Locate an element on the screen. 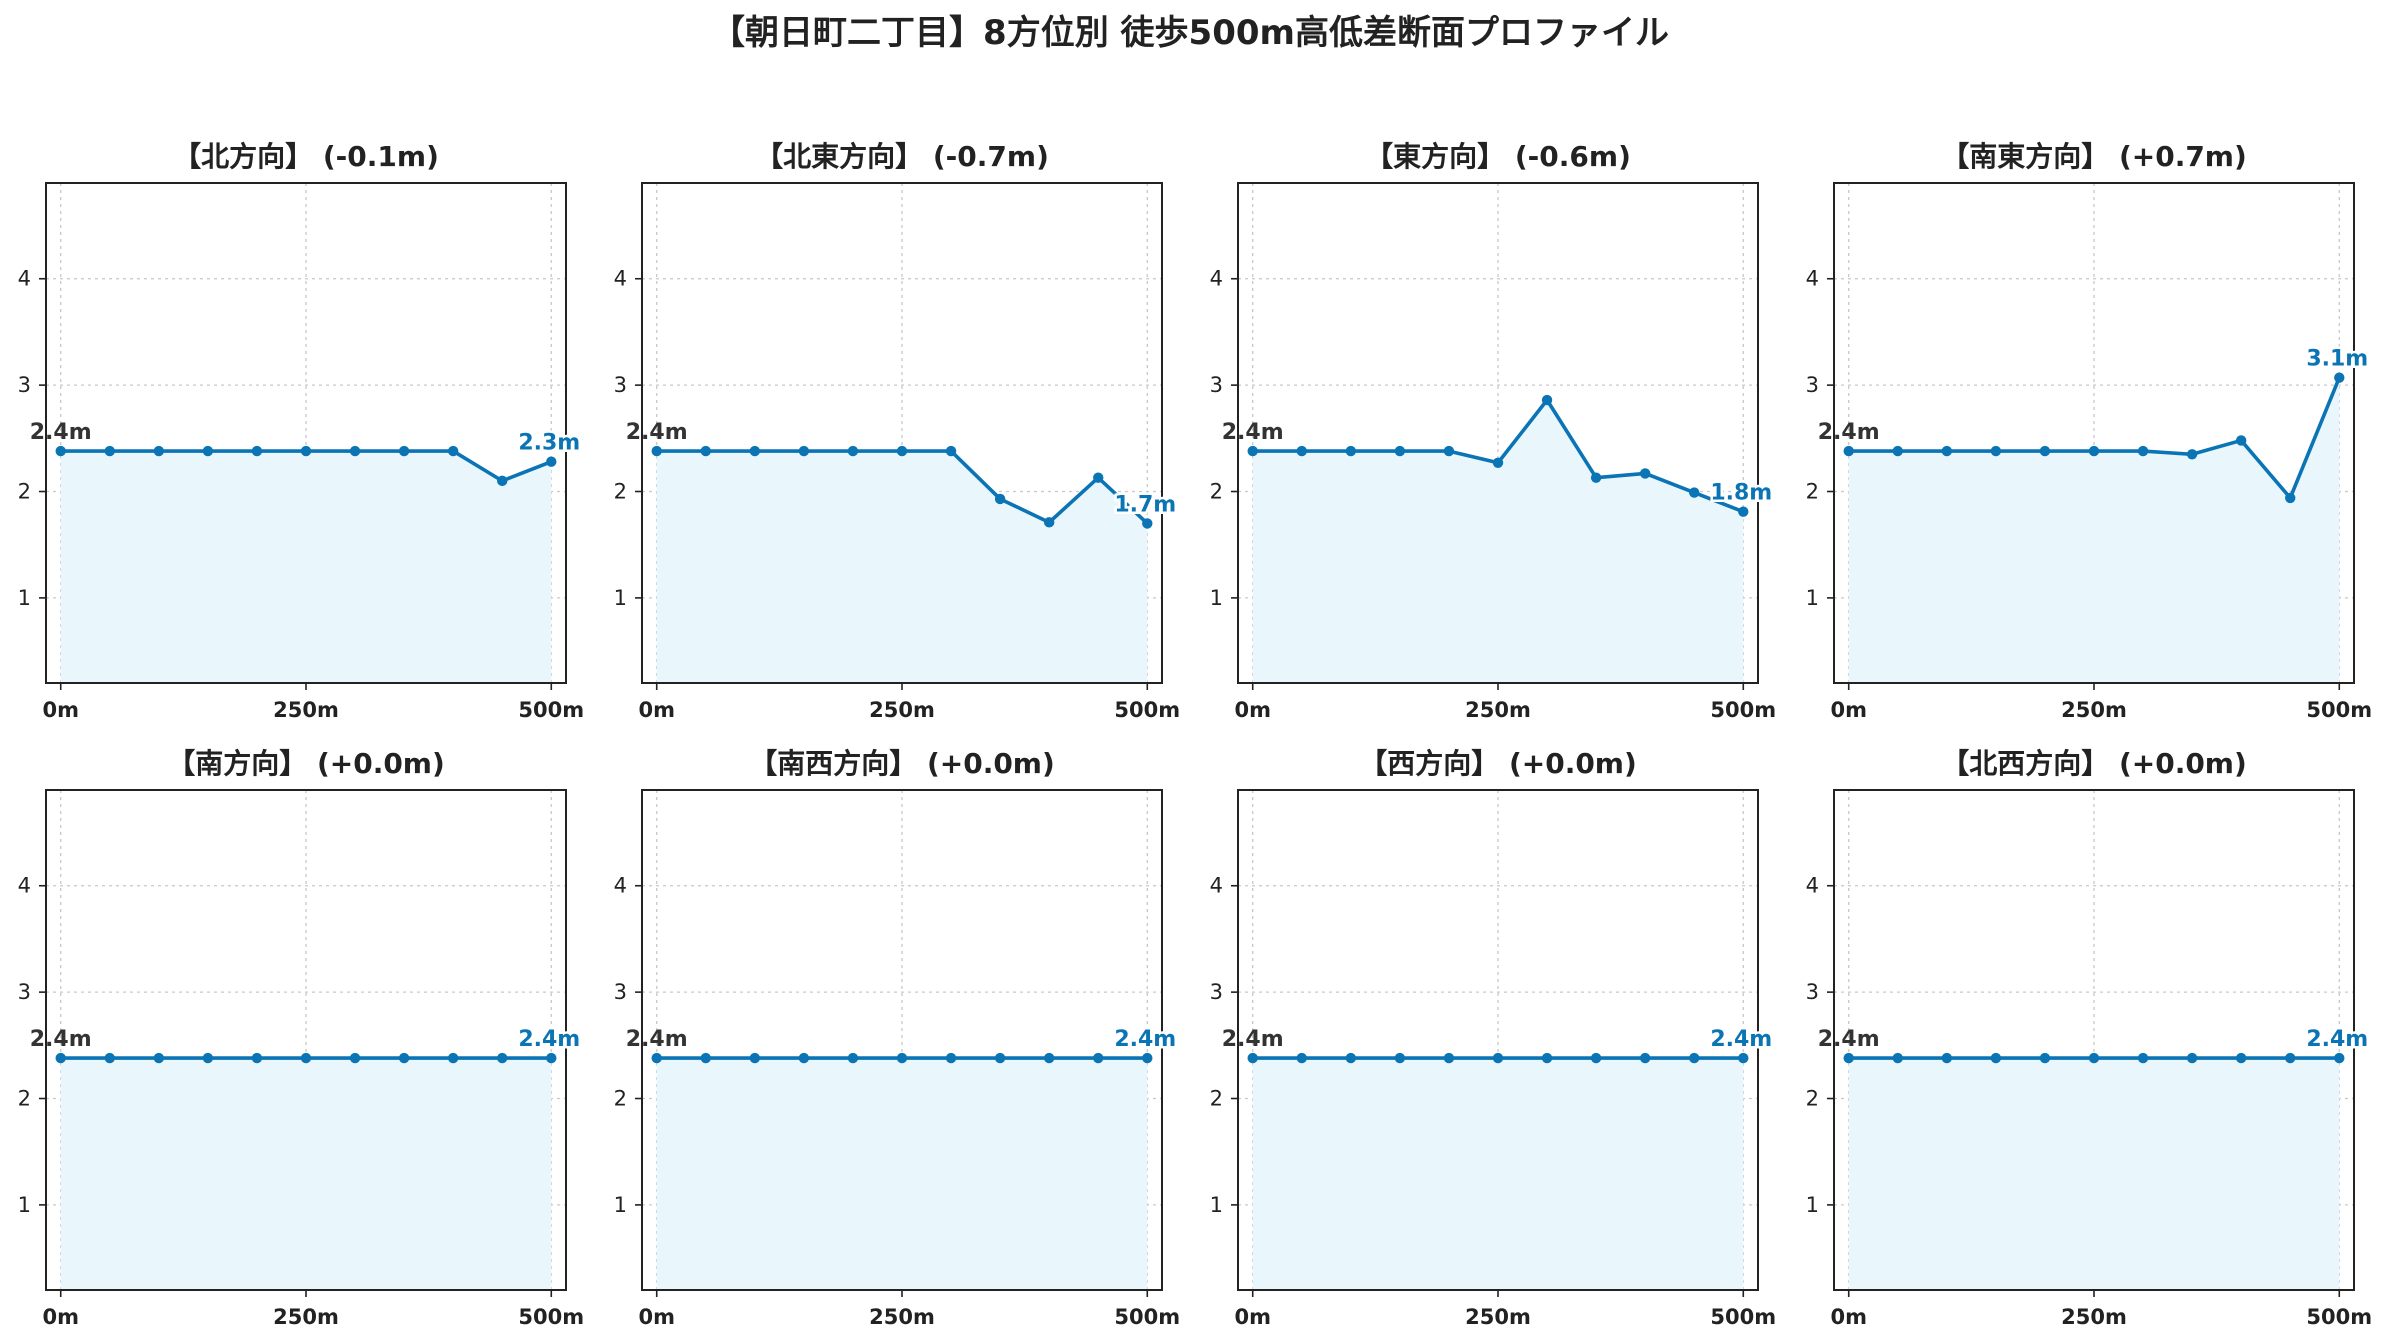  panel-title: 【南東方向】 (+0.7m) is located at coordinates (2094, 156).